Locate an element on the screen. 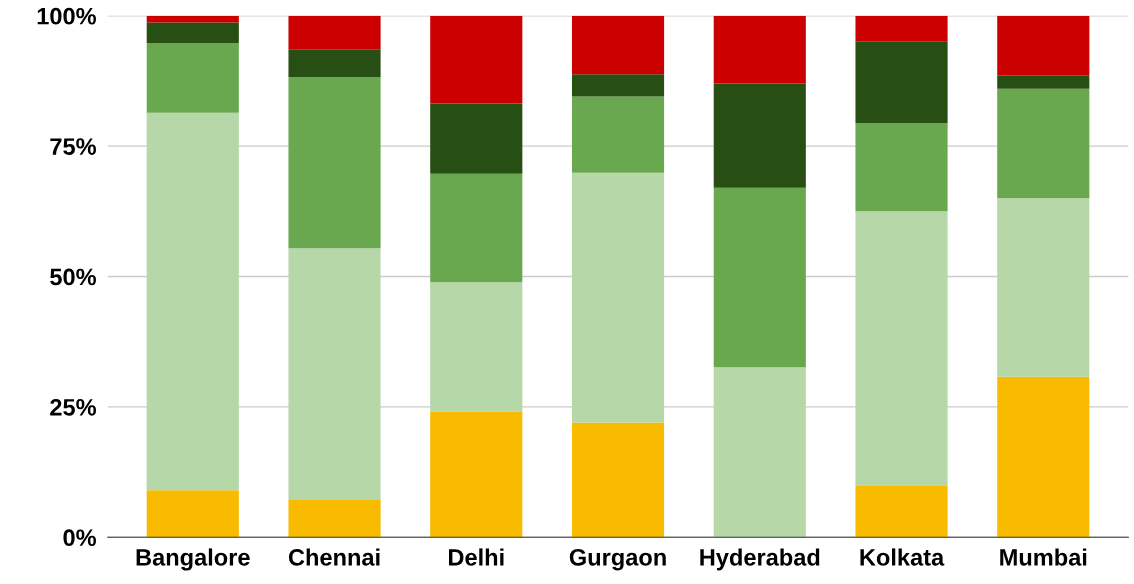 The height and width of the screenshot is (584, 1134). y-tick-label: 75% is located at coordinates (73, 146).